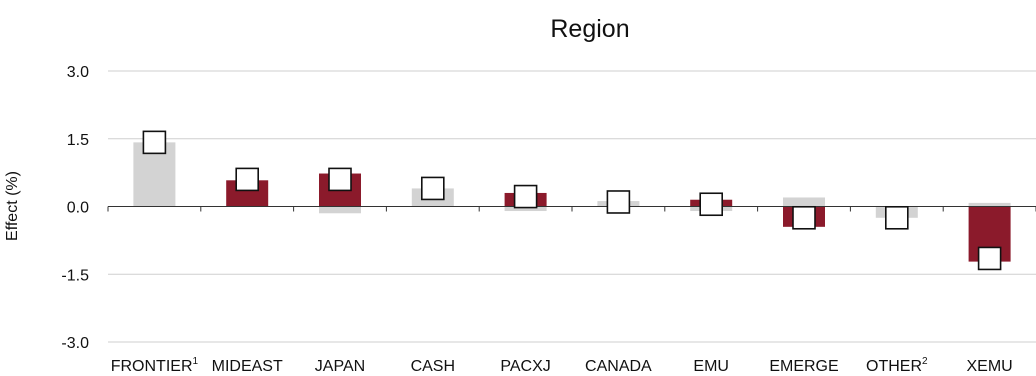  What do you see at coordinates (78, 140) in the screenshot?
I see `y-tick-label: 1.5` at bounding box center [78, 140].